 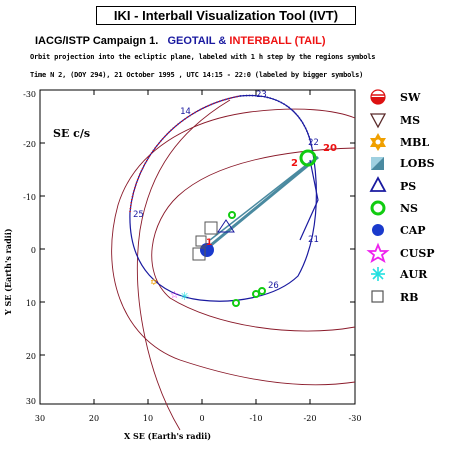 I want to click on spacecraft-geotail: GEOTAIL, so click(x=191, y=41).